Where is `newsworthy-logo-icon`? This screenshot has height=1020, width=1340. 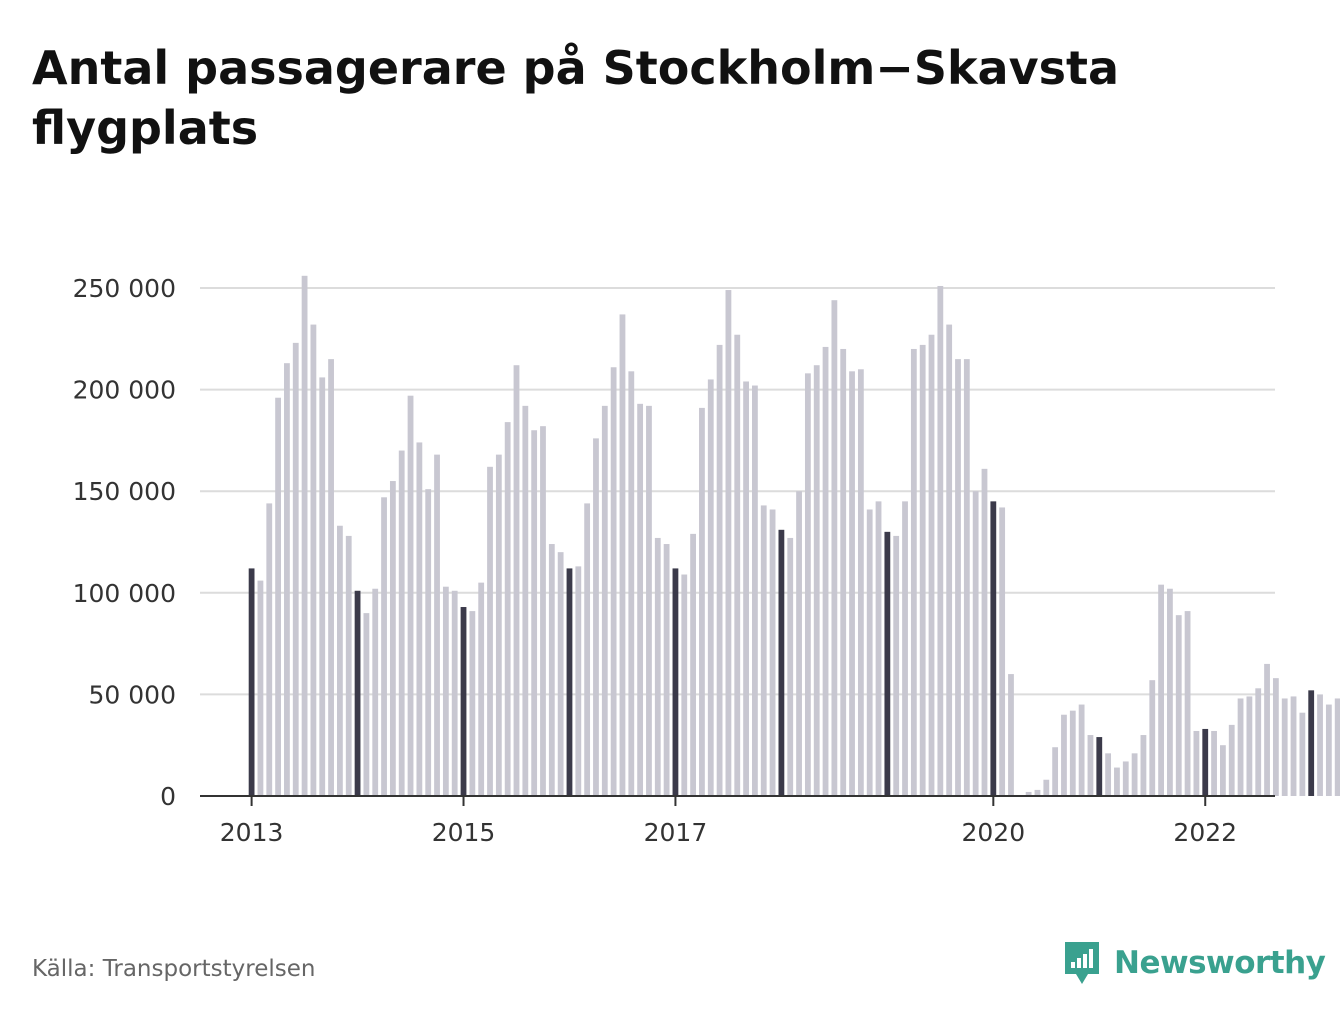 newsworthy-logo-icon is located at coordinates (1082, 963).